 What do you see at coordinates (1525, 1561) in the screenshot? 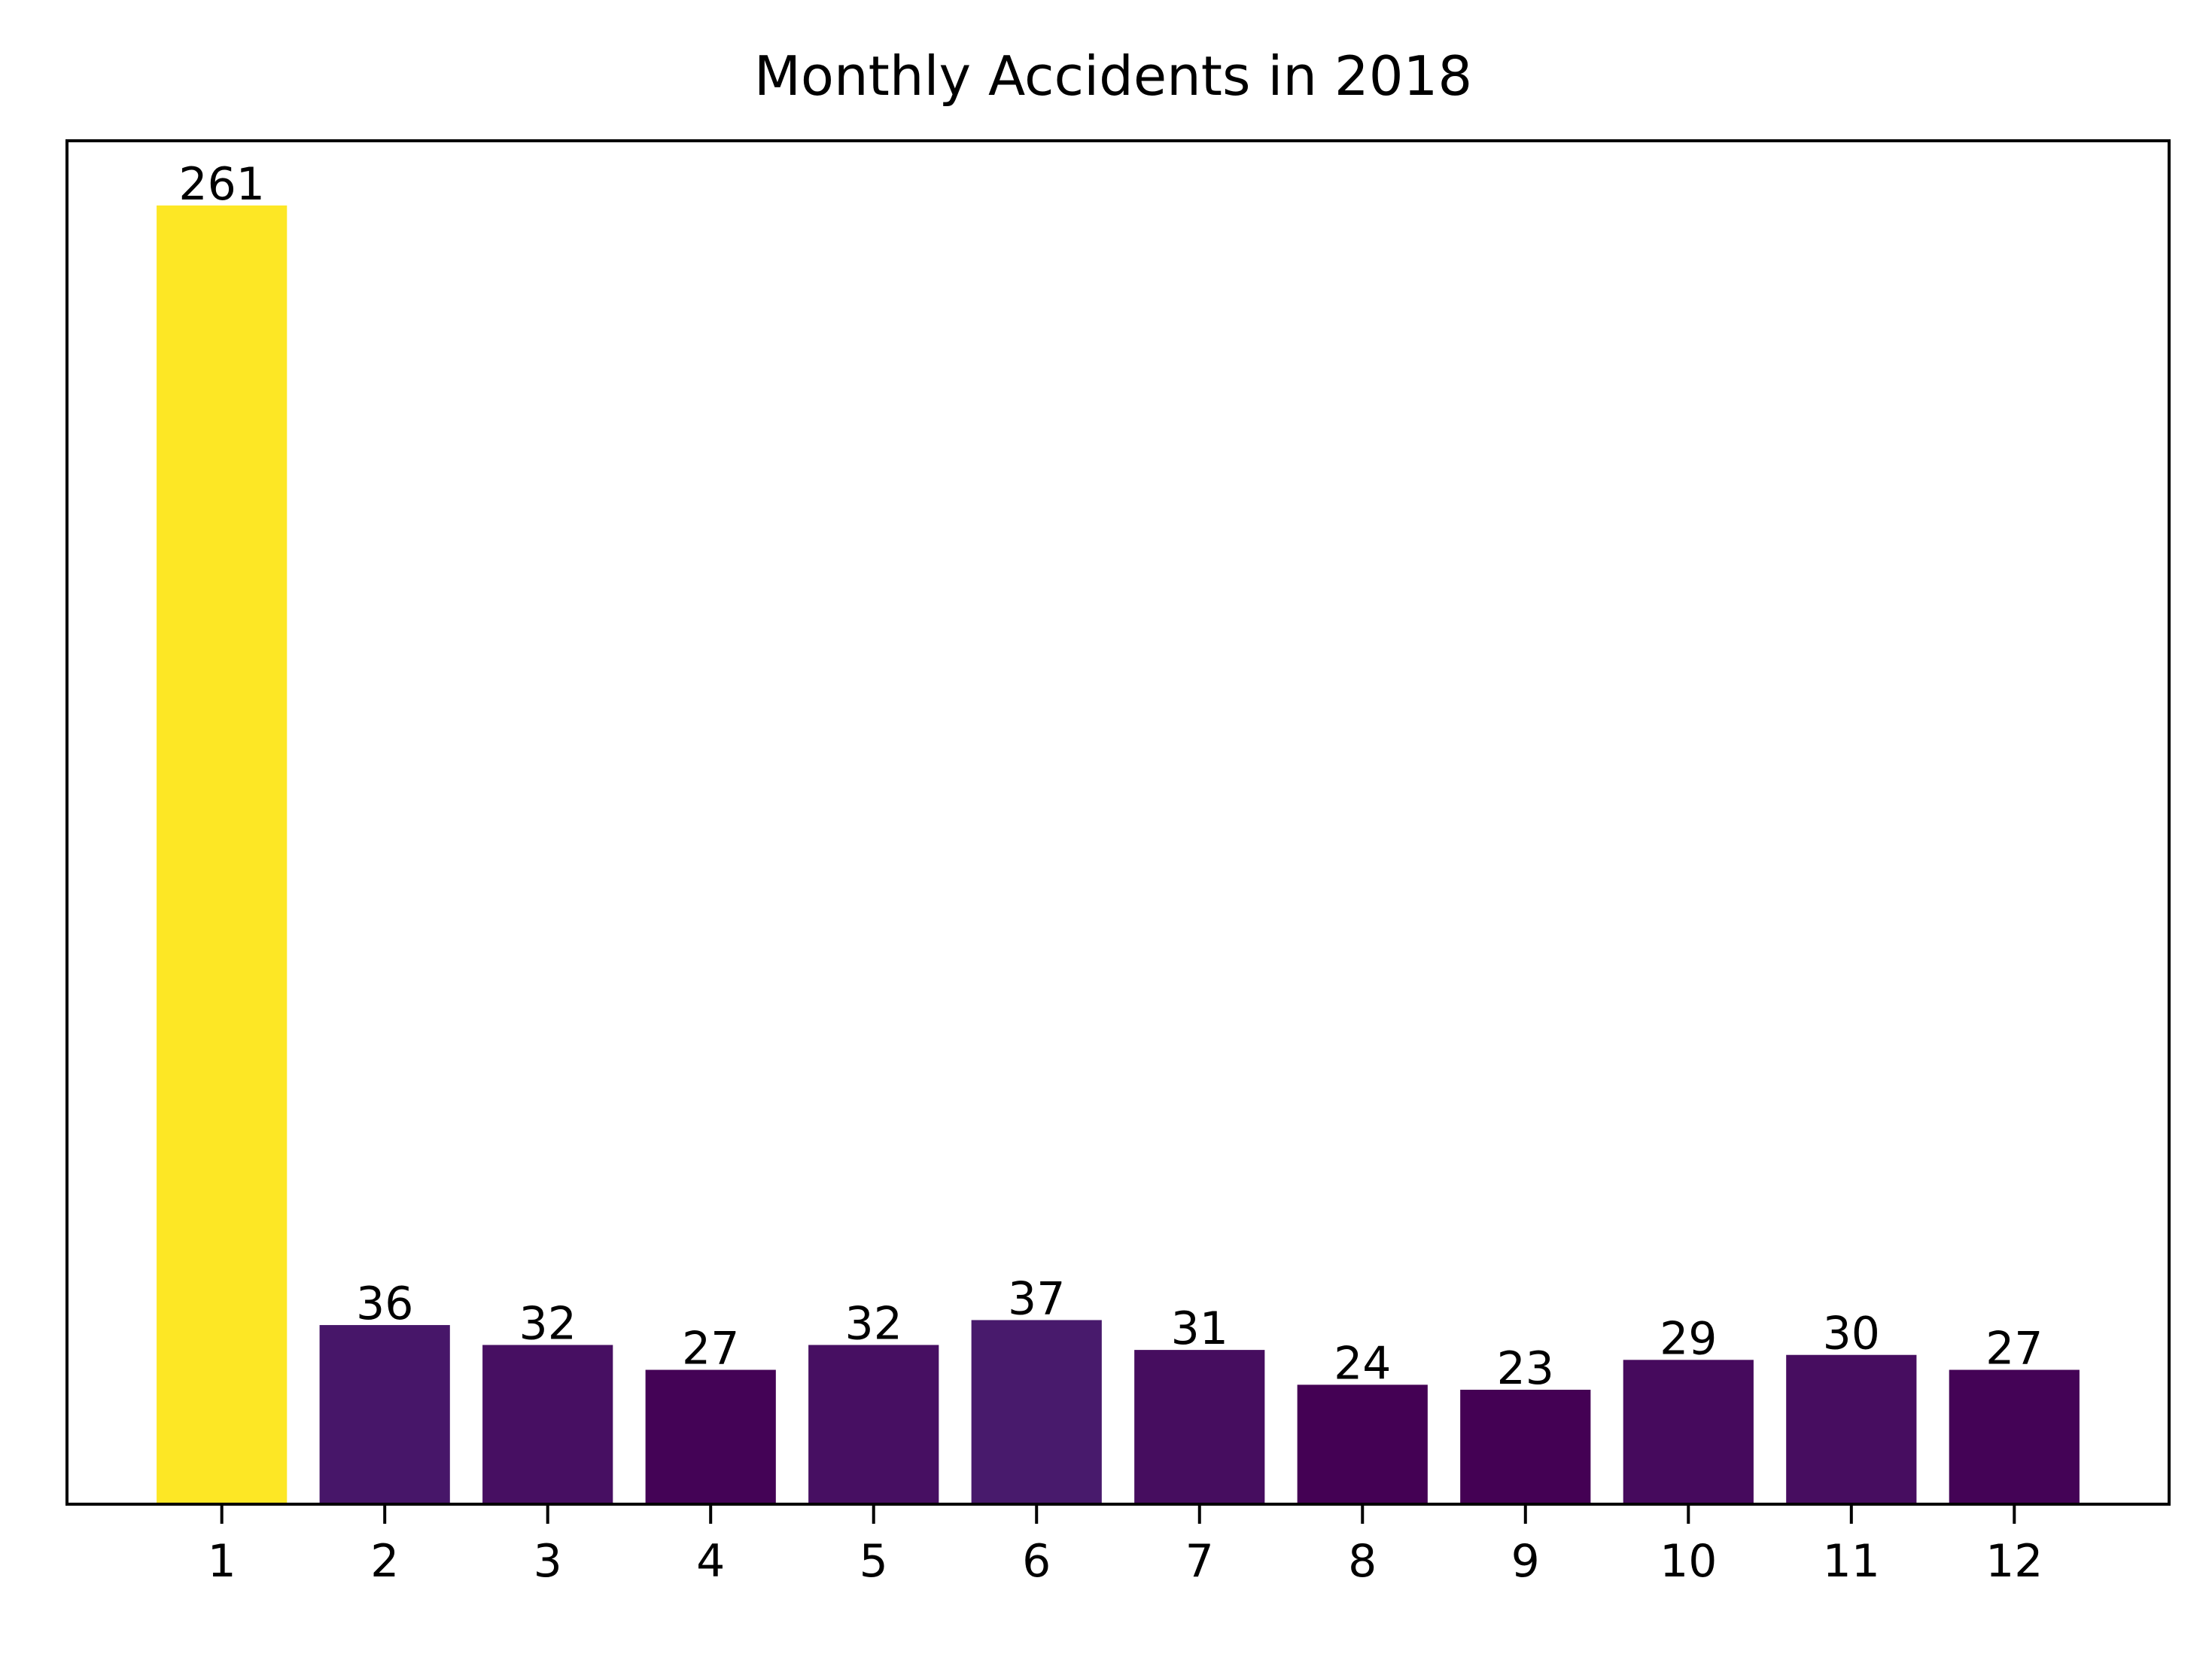
I see `x-tick-label-9: 9` at bounding box center [1525, 1561].